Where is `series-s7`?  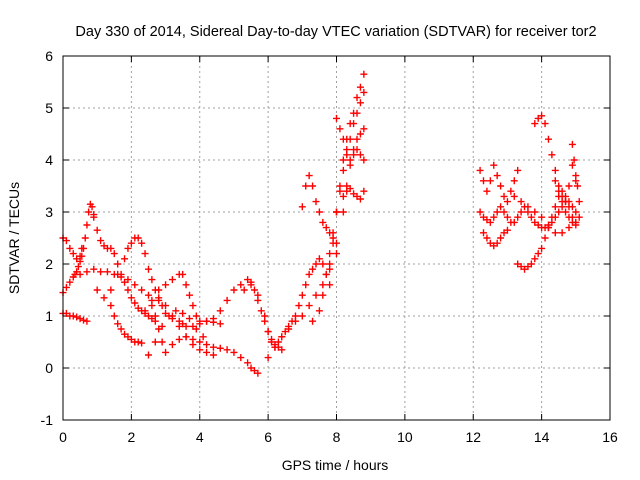 series-s7 is located at coordinates (148, 282).